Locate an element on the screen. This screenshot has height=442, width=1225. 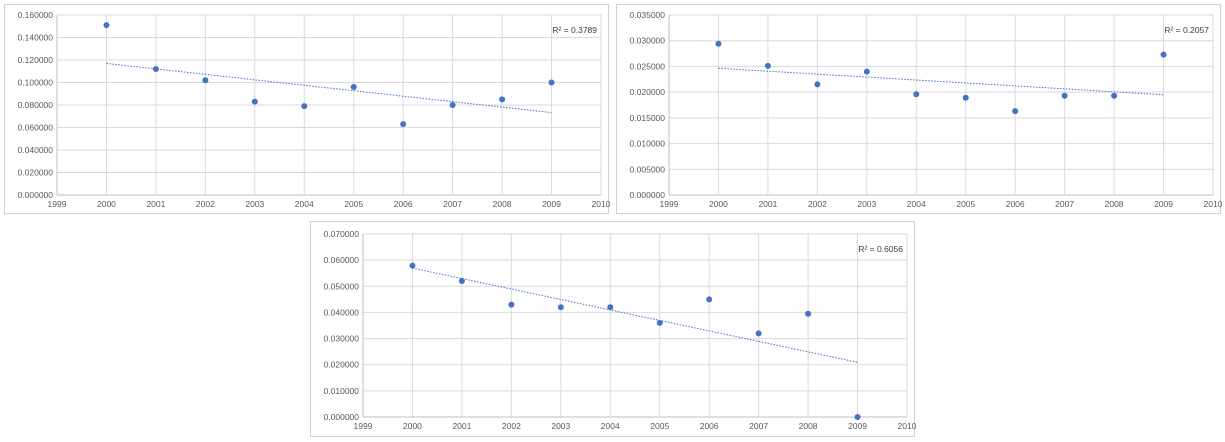
y-tick-label: 0.070000 is located at coordinates (342, 234).